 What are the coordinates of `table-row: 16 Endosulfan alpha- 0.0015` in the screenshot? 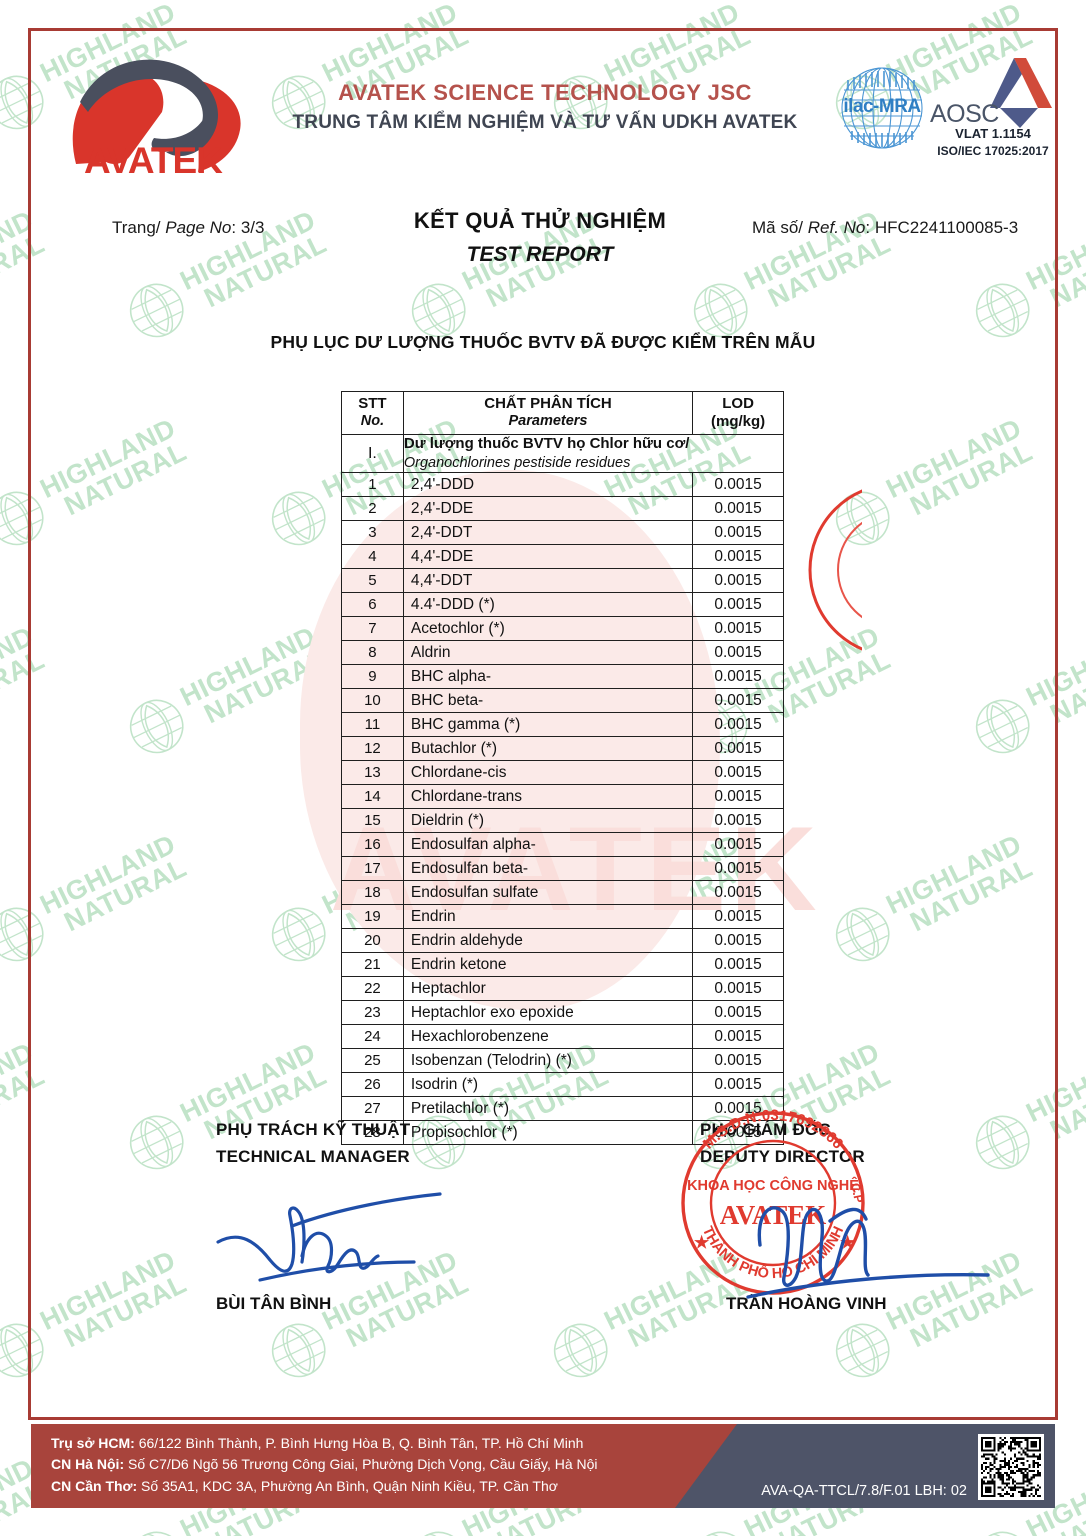 It's located at (562, 845).